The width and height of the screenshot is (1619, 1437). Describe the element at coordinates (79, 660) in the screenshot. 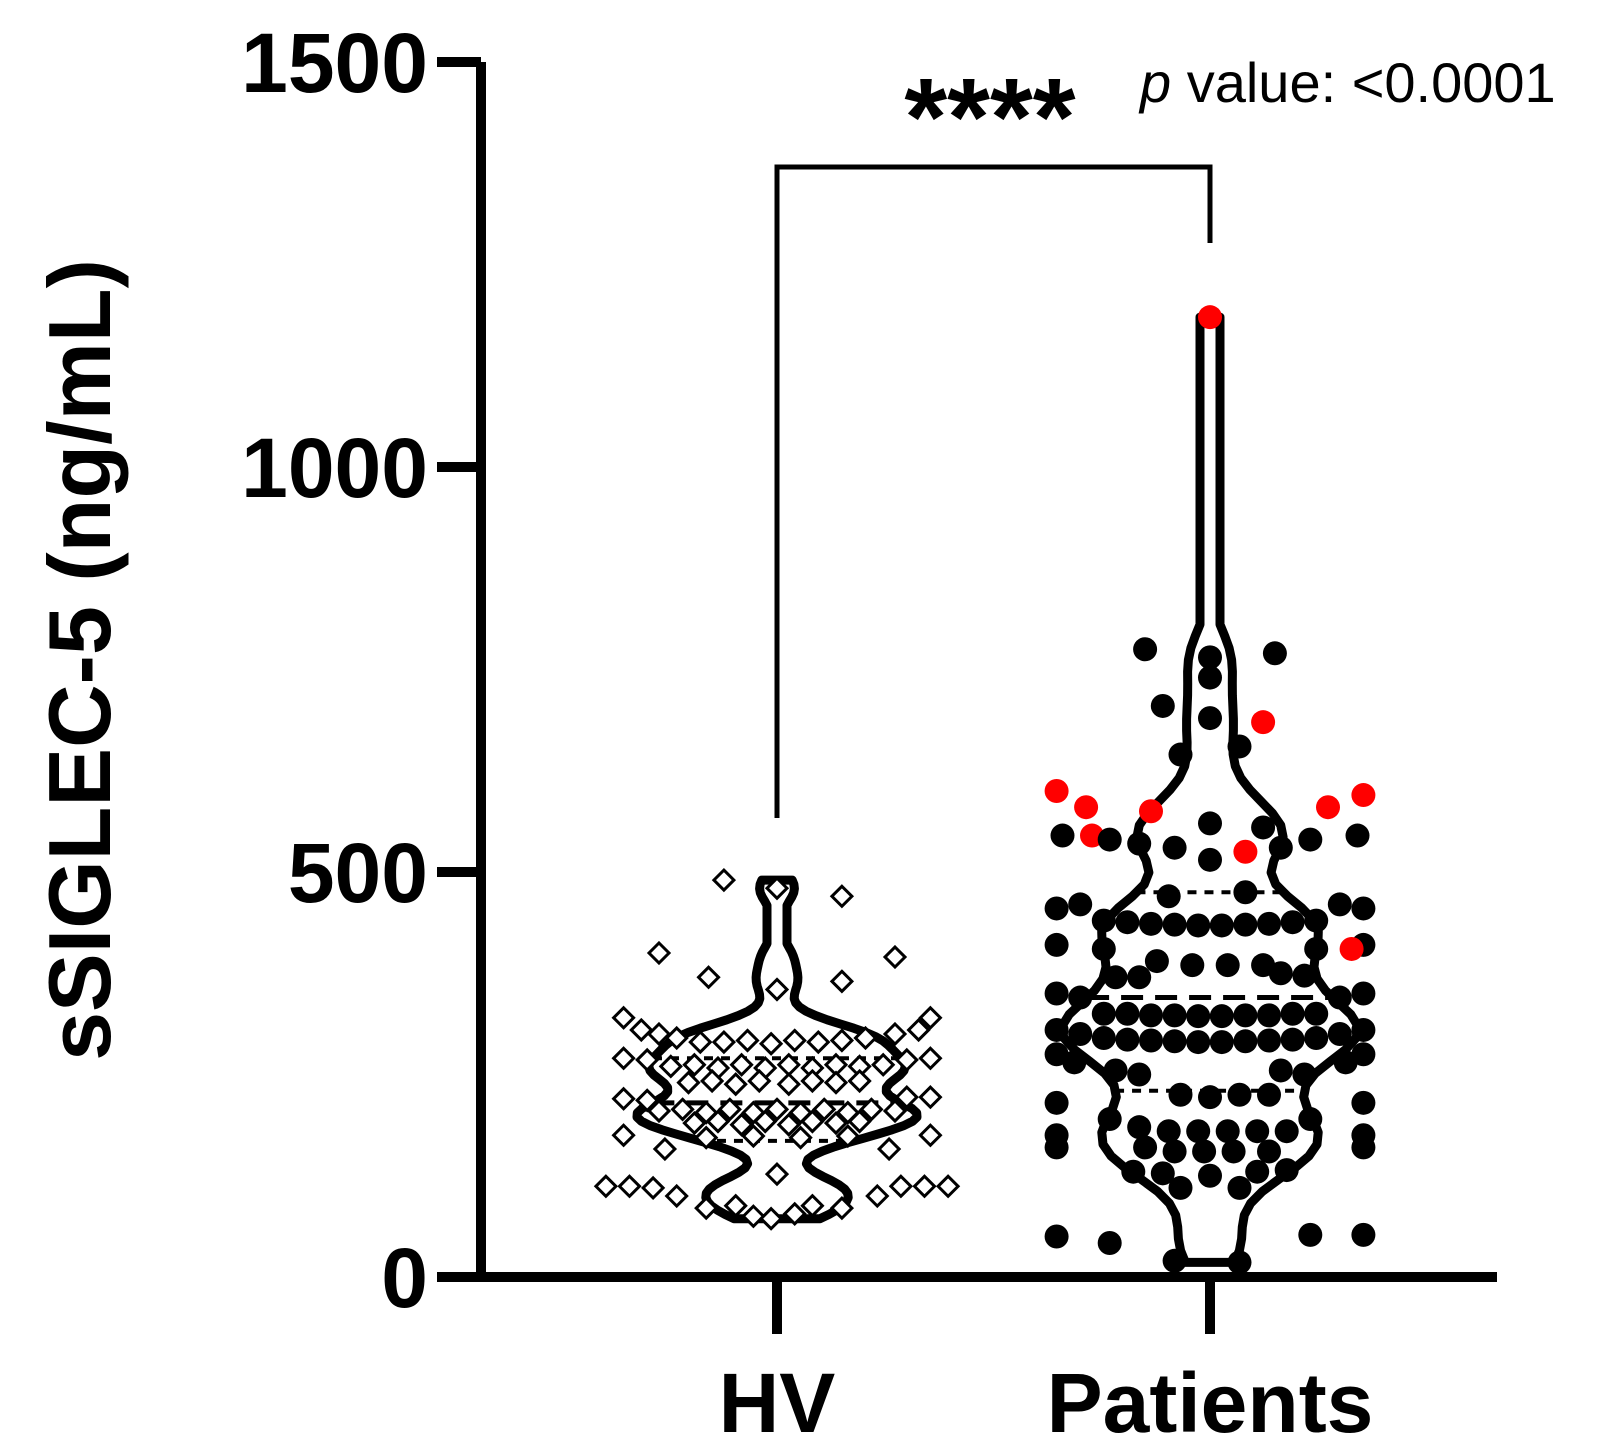

I see `y-axis-title: sSIGLEC-5 (ng/mL)` at that location.